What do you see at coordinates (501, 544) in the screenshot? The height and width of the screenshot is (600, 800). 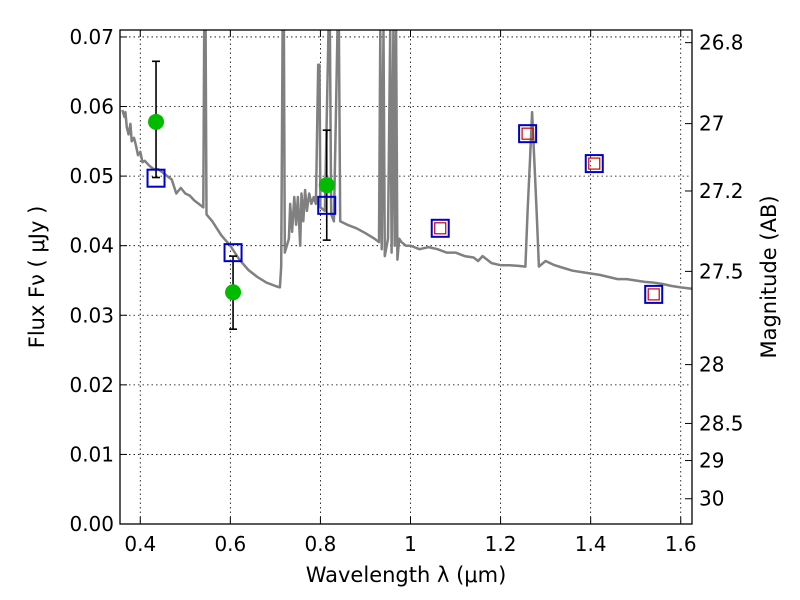 I see `x-tick-label: 1.2` at bounding box center [501, 544].